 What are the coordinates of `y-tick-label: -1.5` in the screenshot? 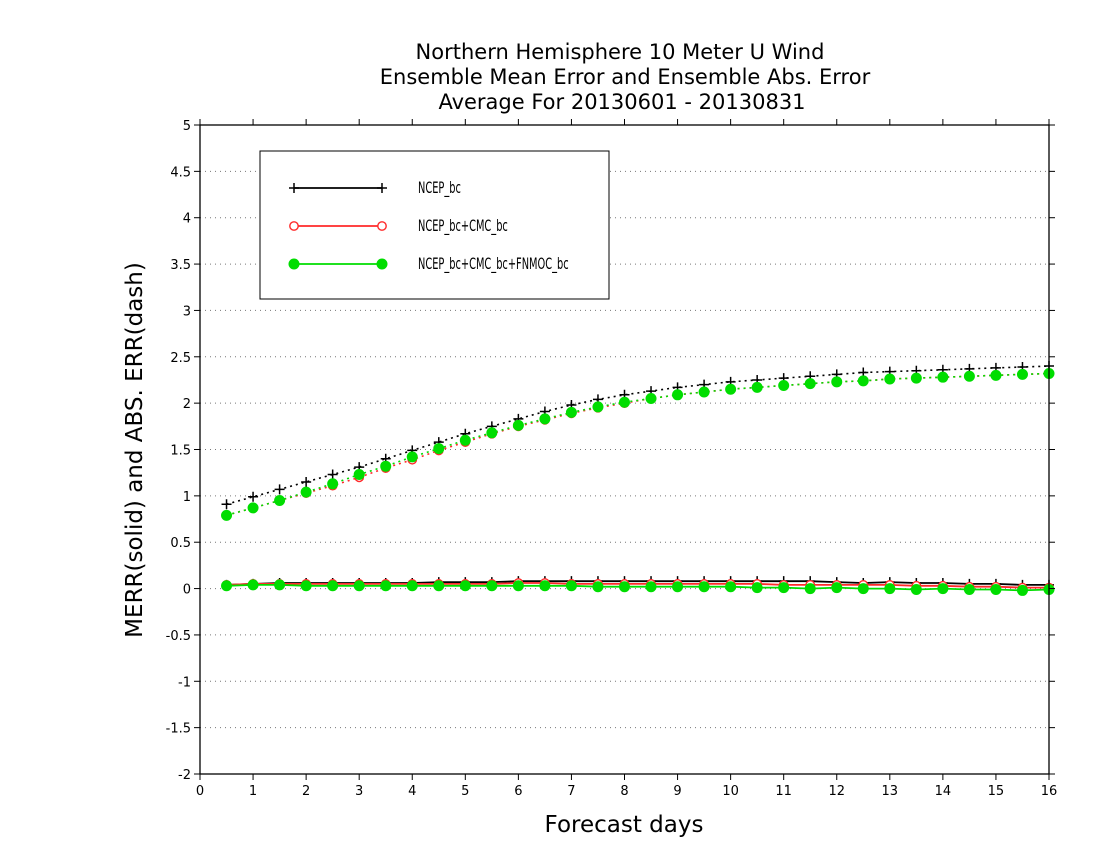 It's located at (178, 729).